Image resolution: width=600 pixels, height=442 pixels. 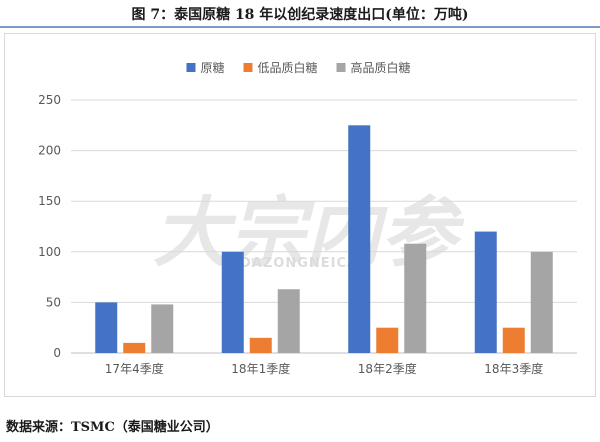 What do you see at coordinates (57, 353) in the screenshot?
I see `y-tick-label: 0` at bounding box center [57, 353].